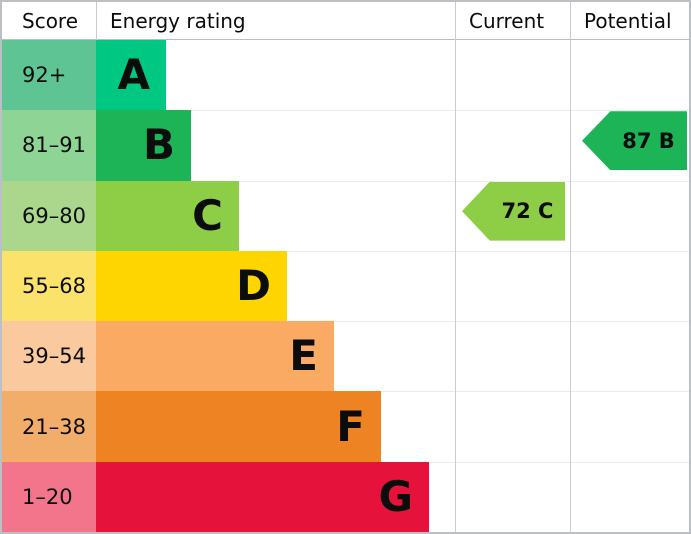  What do you see at coordinates (345, 356) in the screenshot?
I see `band-row: 39–54 E` at bounding box center [345, 356].